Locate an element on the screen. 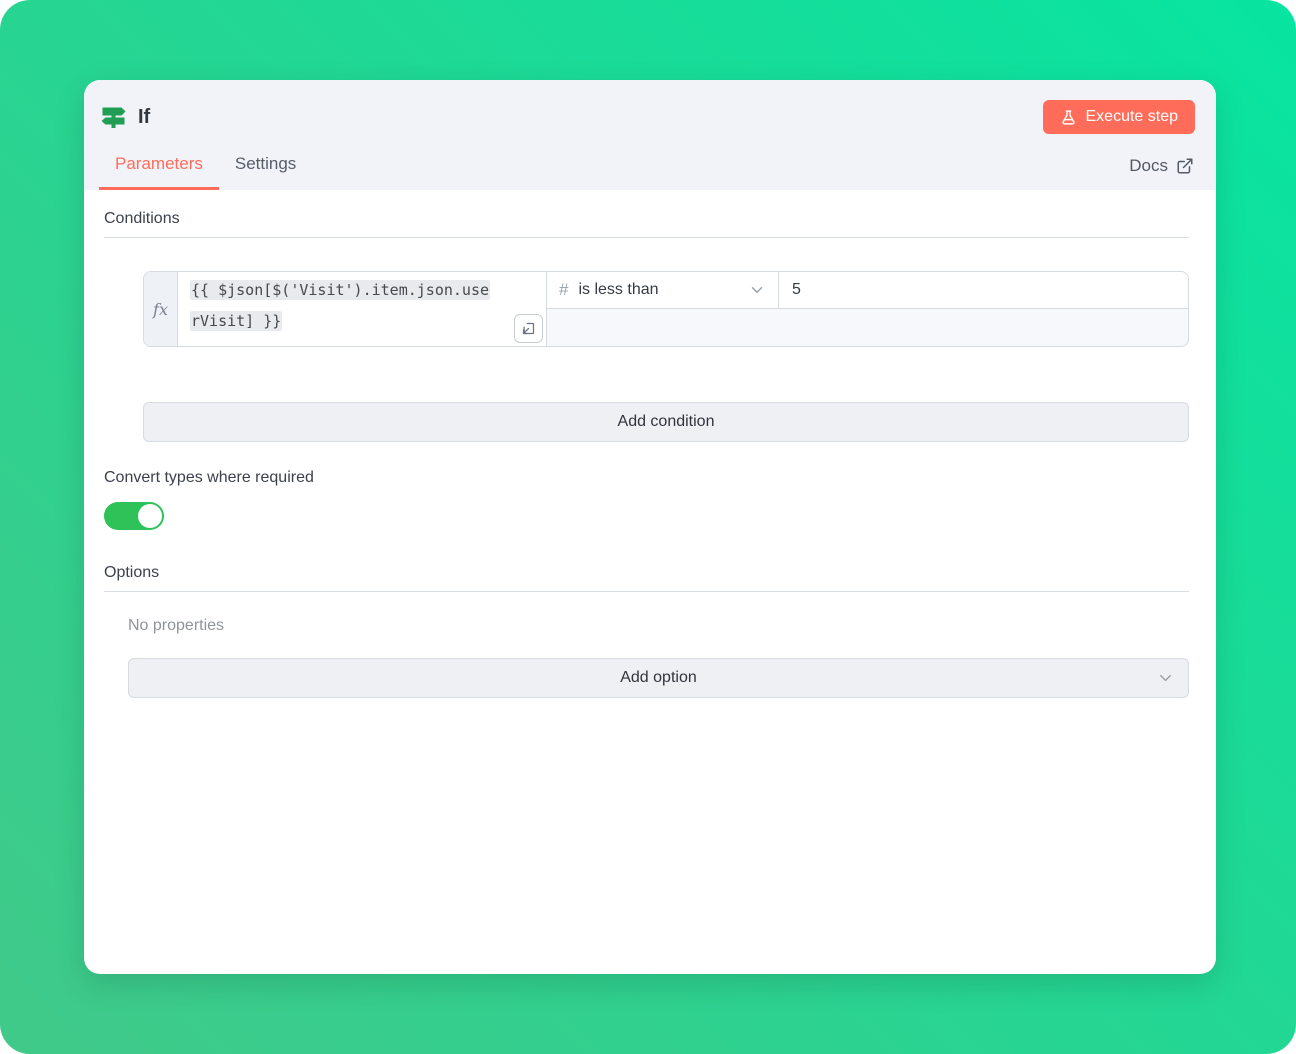 The image size is (1296, 1054). no-properties-text: No properties is located at coordinates (176, 625).